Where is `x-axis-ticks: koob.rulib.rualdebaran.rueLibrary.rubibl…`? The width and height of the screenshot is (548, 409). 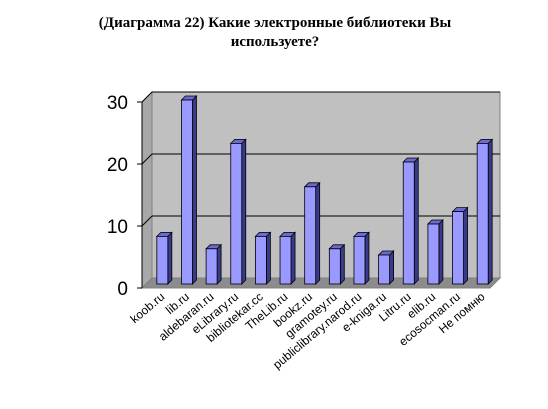 x-axis-ticks: koob.rulib.rualdebaran.rueLibrary.rubibl… is located at coordinates (308, 331).